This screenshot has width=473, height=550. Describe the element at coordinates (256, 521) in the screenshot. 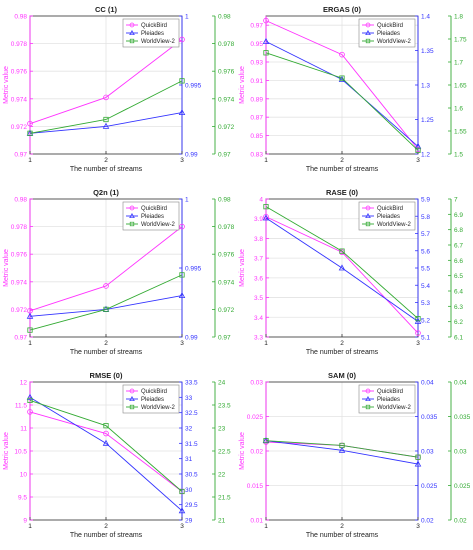

I see `y-tick-label: 0.01` at that location.